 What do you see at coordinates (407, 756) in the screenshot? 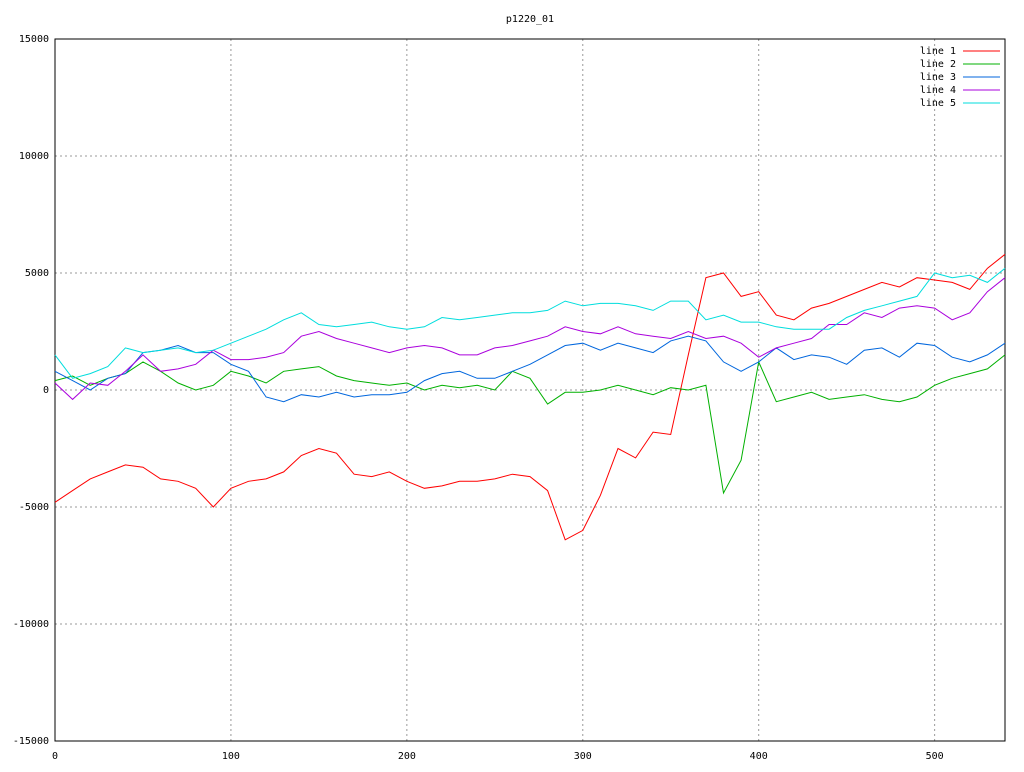
I see `x-tick-label: 200` at bounding box center [407, 756].